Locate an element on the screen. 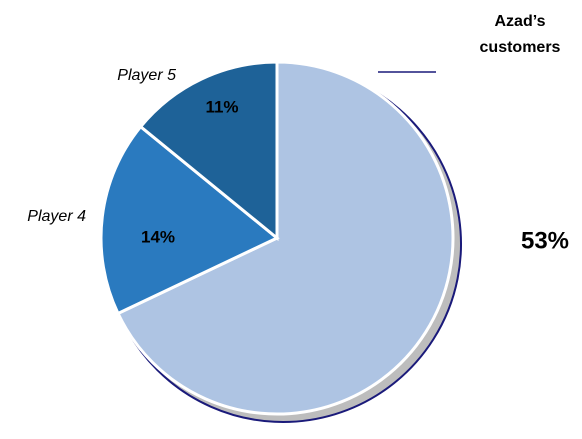 The image size is (582, 439). value-label: 11% is located at coordinates (221, 106).